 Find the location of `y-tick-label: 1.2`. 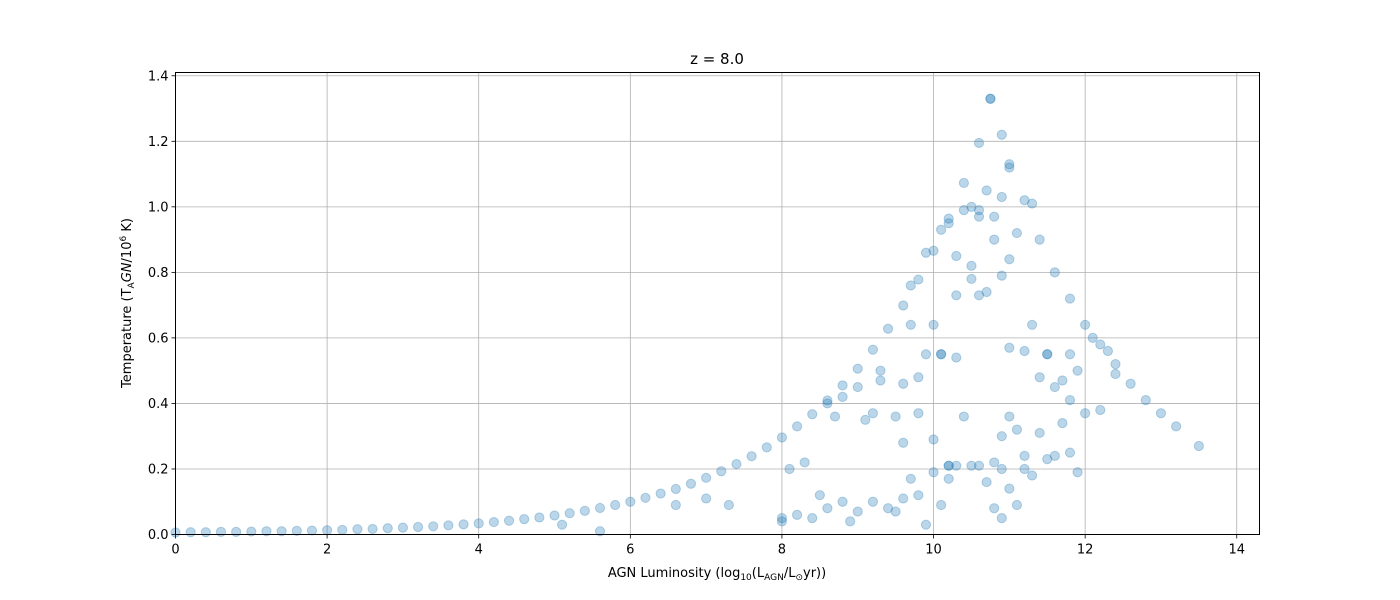

y-tick-label: 1.2 is located at coordinates (158, 142).